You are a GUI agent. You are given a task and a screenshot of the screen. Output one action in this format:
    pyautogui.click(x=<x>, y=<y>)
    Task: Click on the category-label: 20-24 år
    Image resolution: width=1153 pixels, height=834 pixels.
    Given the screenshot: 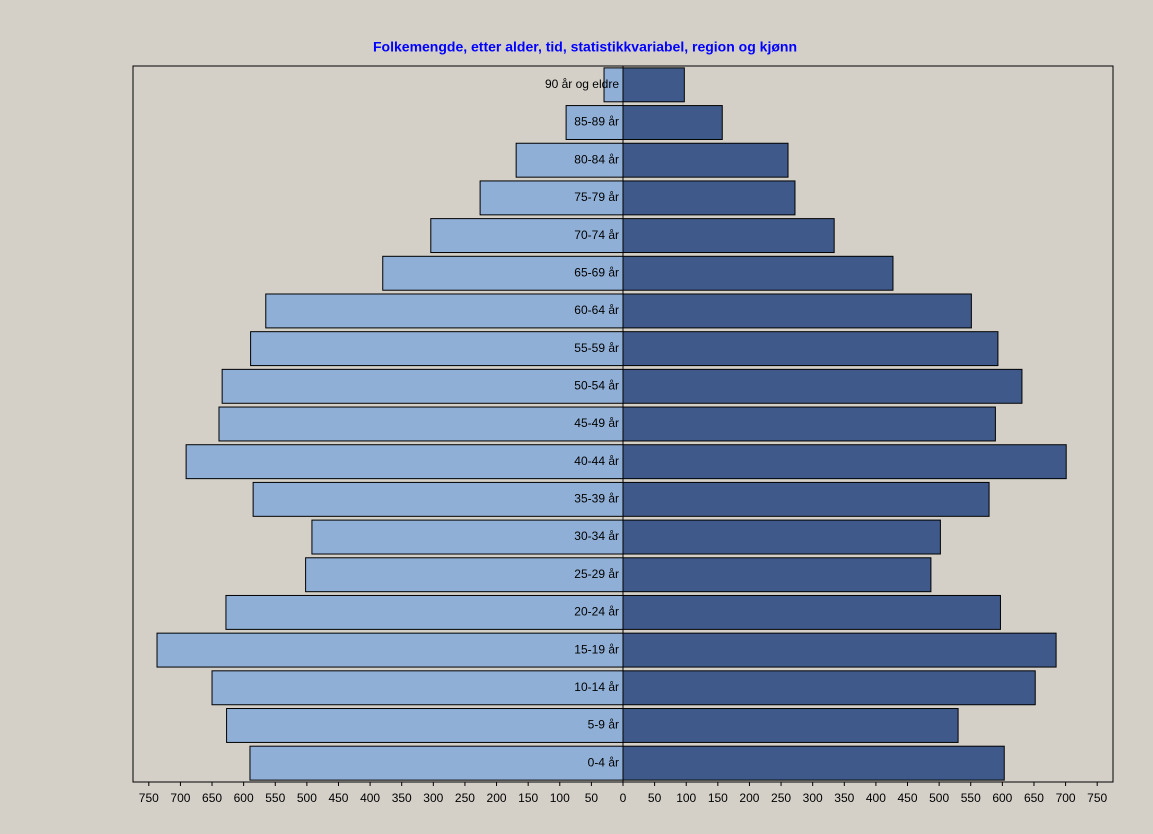 What is the action you would take?
    pyautogui.click(x=596, y=612)
    